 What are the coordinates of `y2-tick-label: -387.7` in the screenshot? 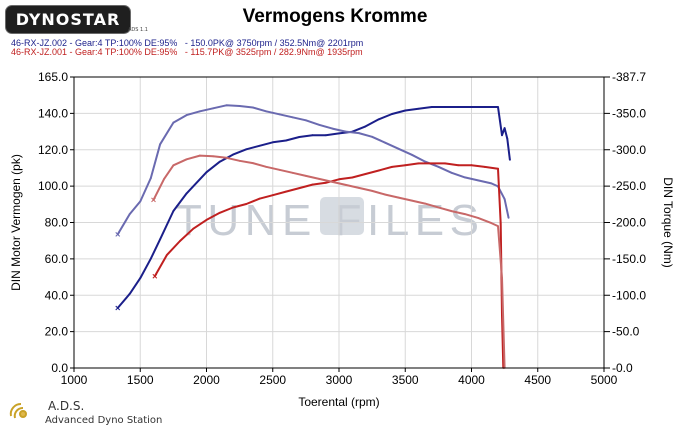 It's located at (629, 77).